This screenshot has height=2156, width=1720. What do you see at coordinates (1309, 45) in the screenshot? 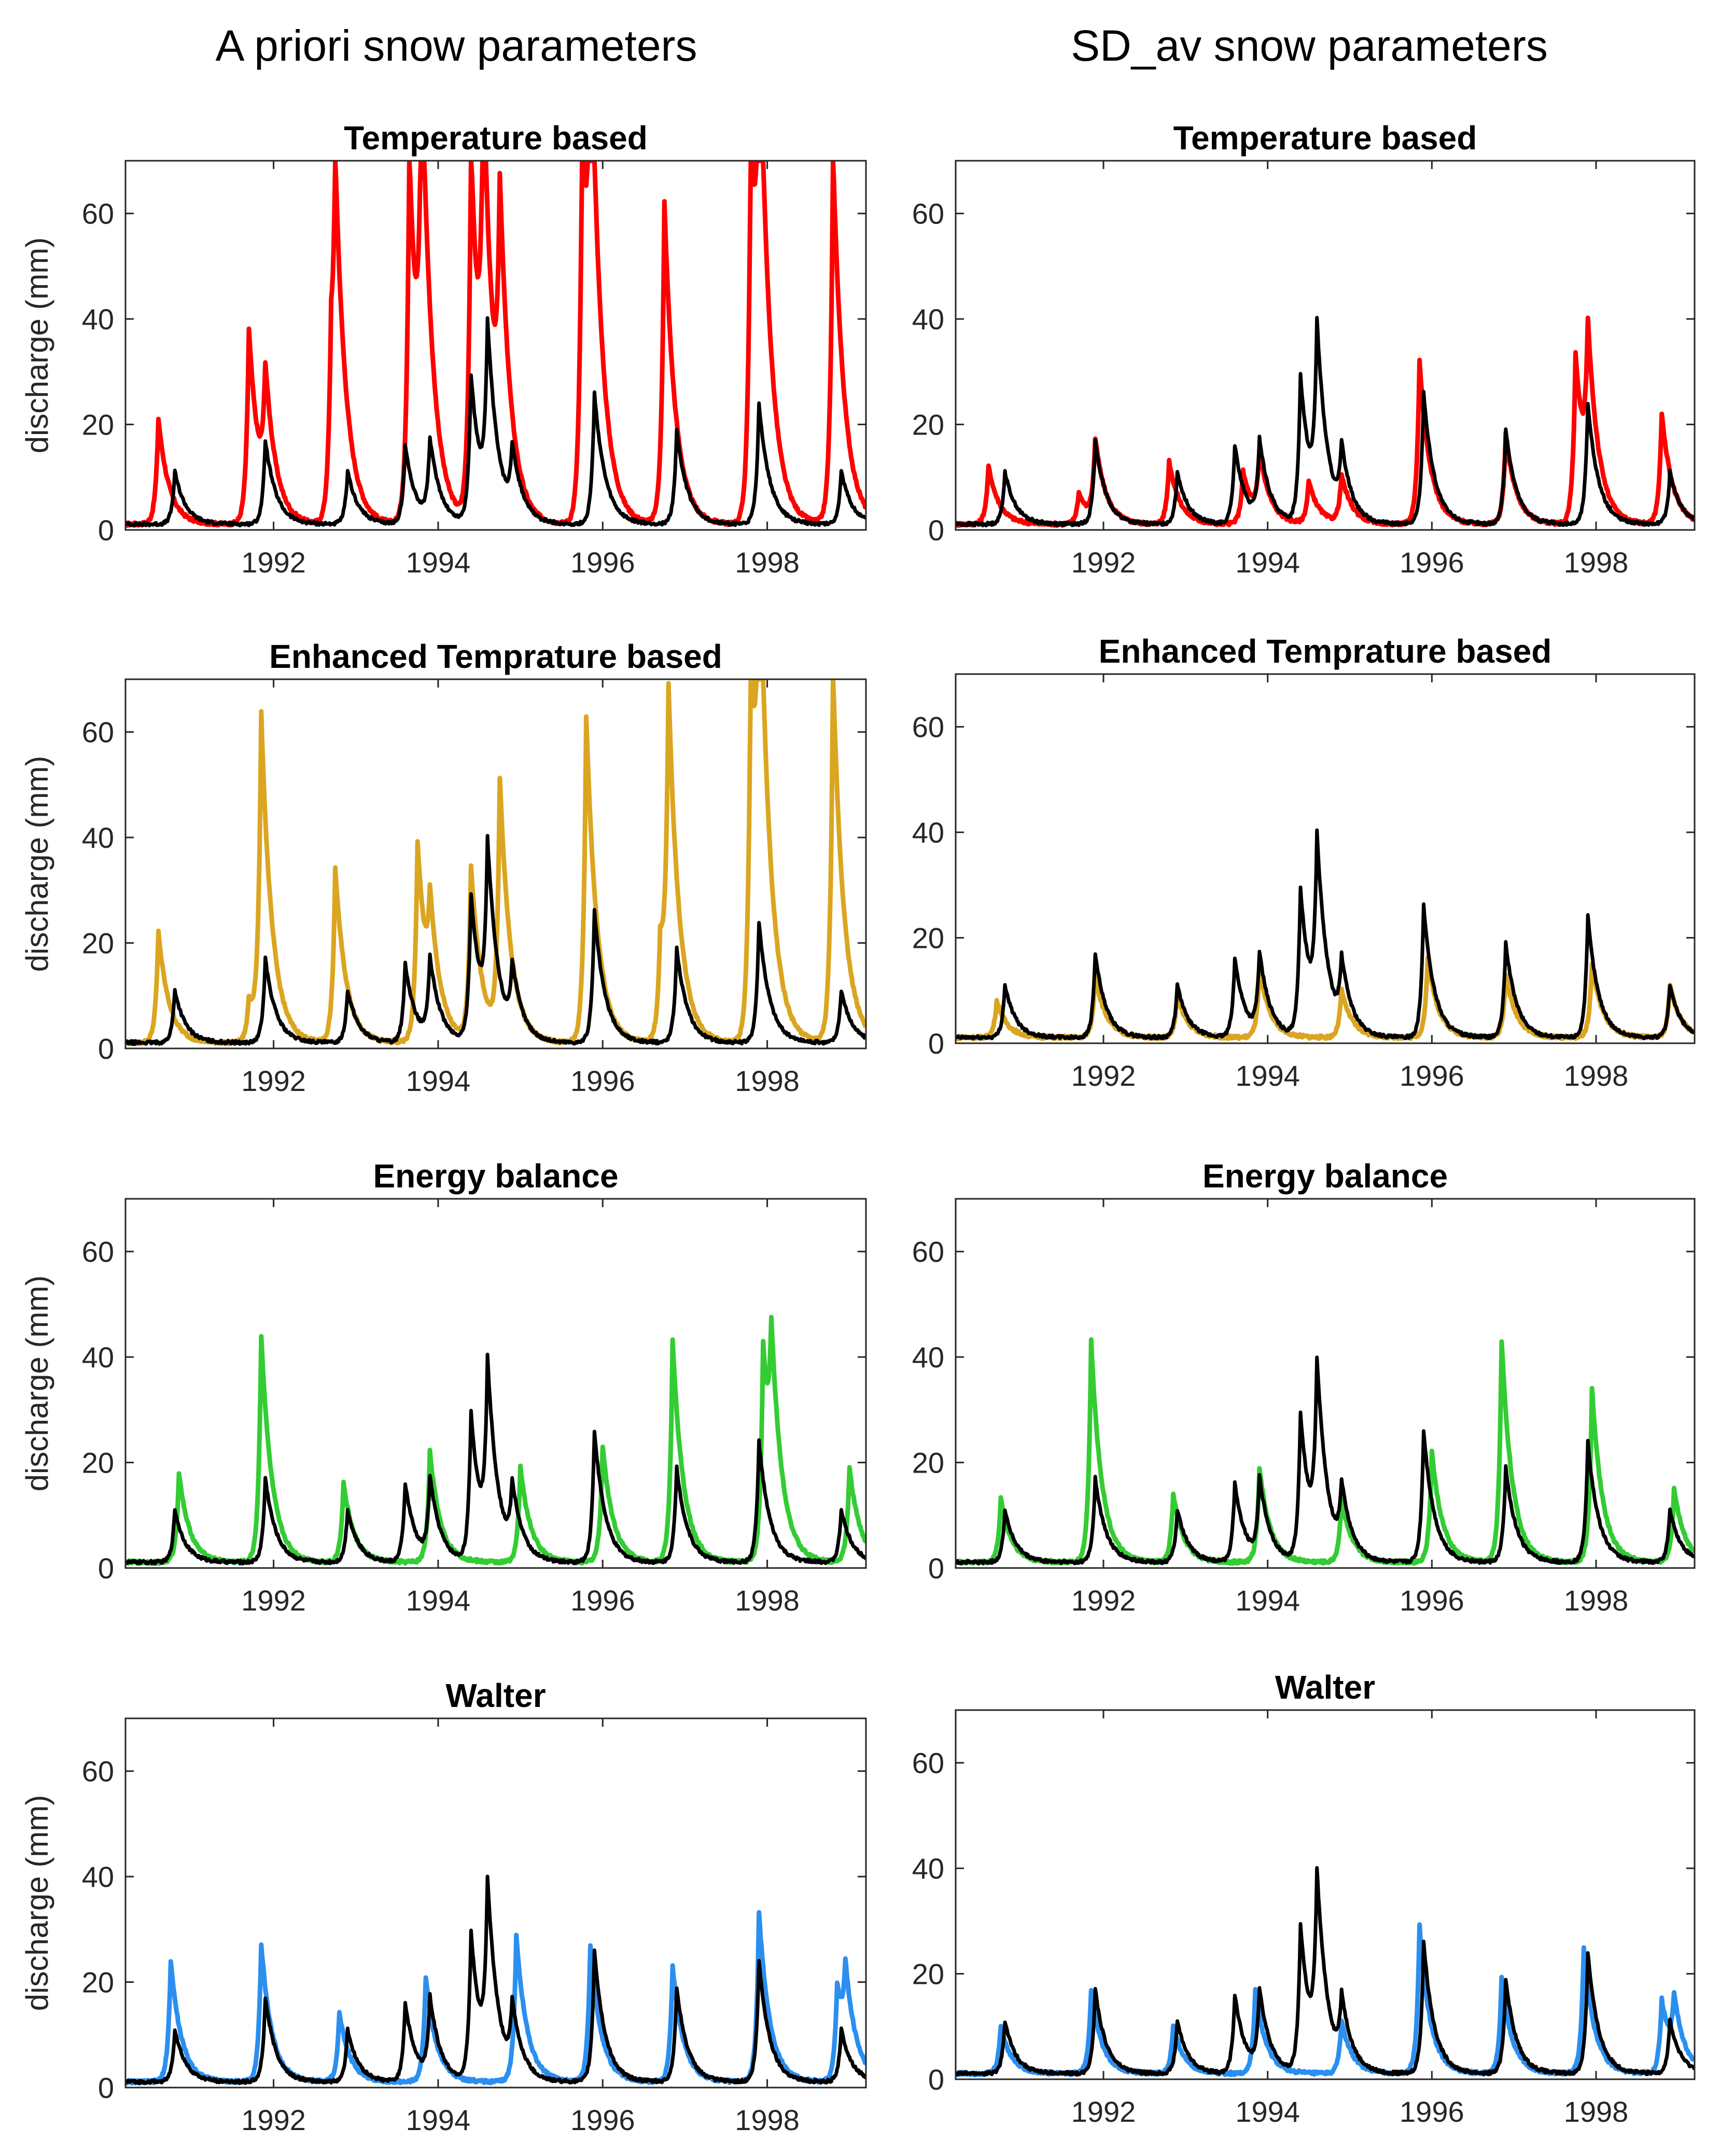
I see `column-title-sd-av: SD_av snow parameters` at bounding box center [1309, 45].